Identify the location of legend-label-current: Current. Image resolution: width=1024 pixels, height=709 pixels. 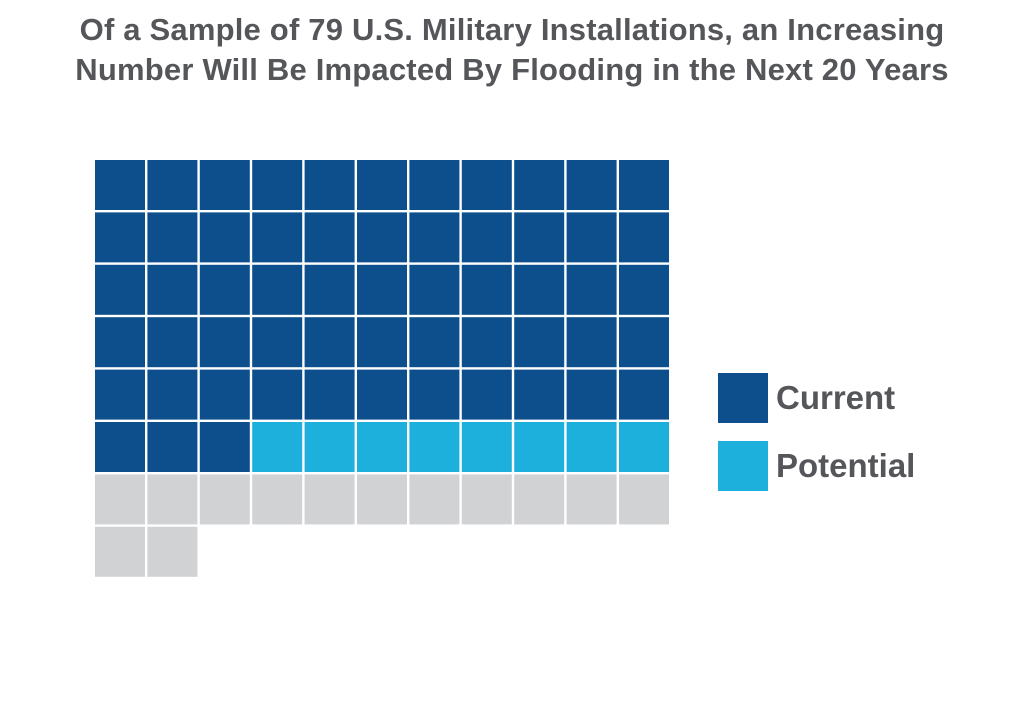
(836, 397).